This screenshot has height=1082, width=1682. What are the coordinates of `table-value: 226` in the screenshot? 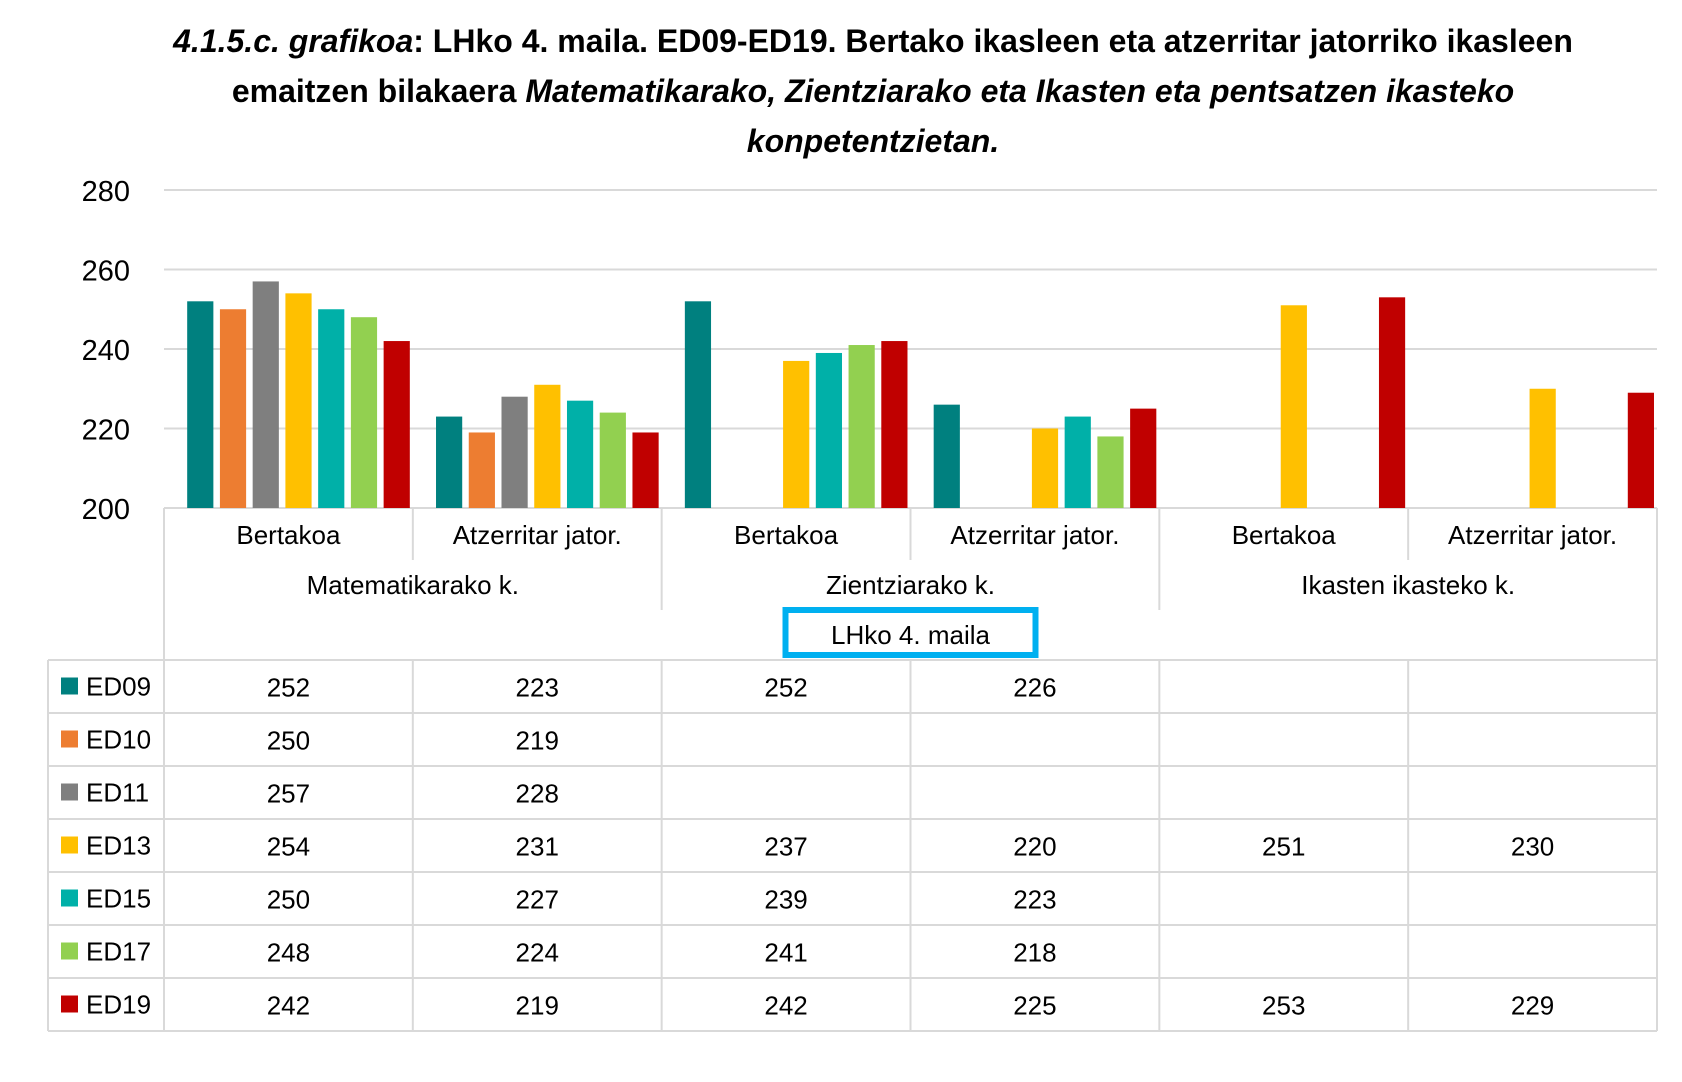 It's located at (1034, 688).